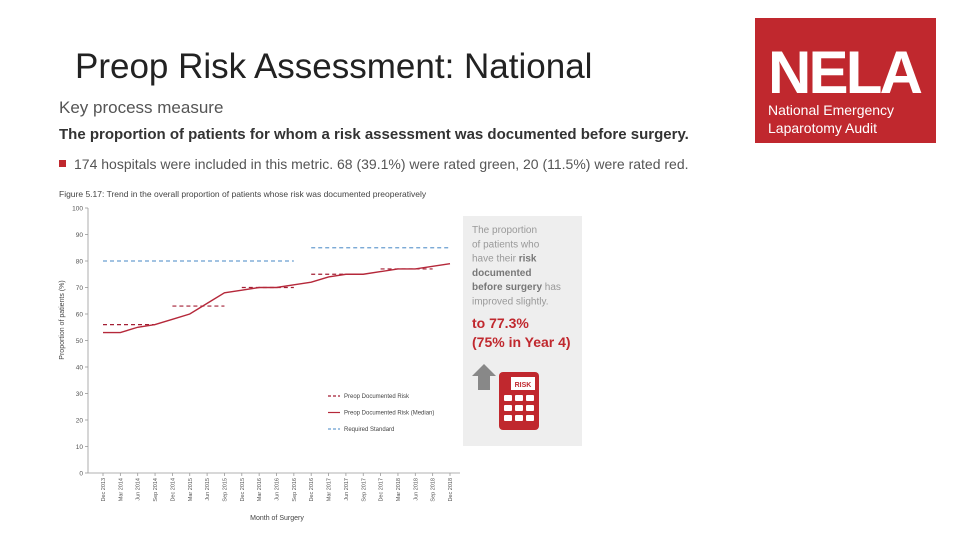 The image size is (960, 540). Describe the element at coordinates (845, 72) in the screenshot. I see `logo-name: NELA` at that location.